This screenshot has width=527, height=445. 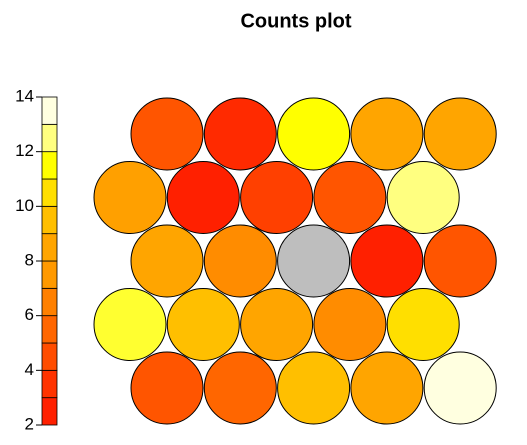 What do you see at coordinates (295, 21) in the screenshot?
I see `chart-title: Counts plot` at bounding box center [295, 21].